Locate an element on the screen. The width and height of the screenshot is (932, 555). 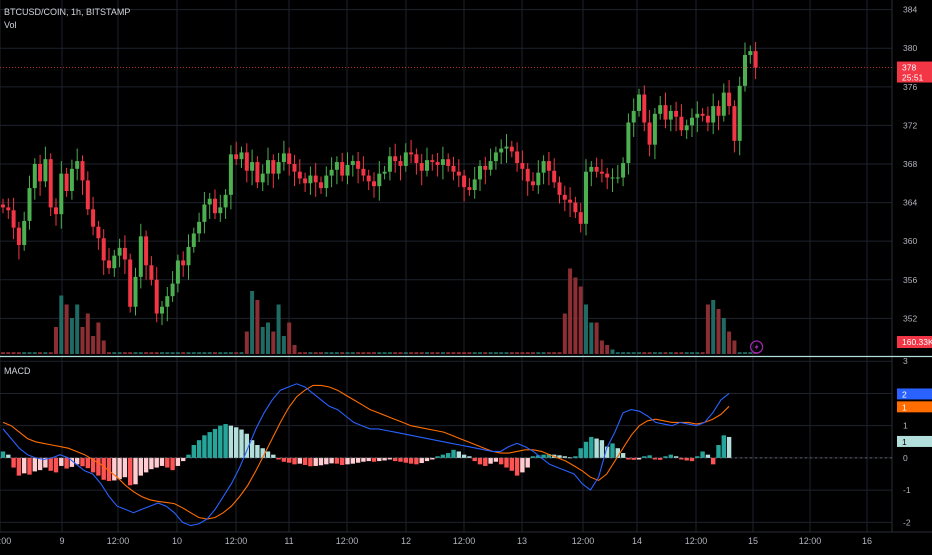
volume-bars is located at coordinates (379, 311).